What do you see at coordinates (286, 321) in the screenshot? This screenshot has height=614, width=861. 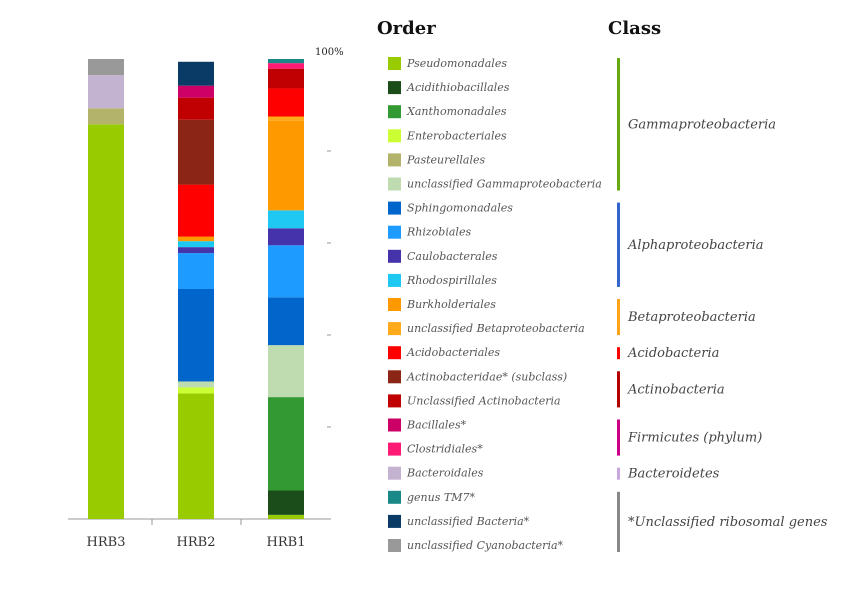 I see `bar-segment-hrb1-sphingomonadales` at bounding box center [286, 321].